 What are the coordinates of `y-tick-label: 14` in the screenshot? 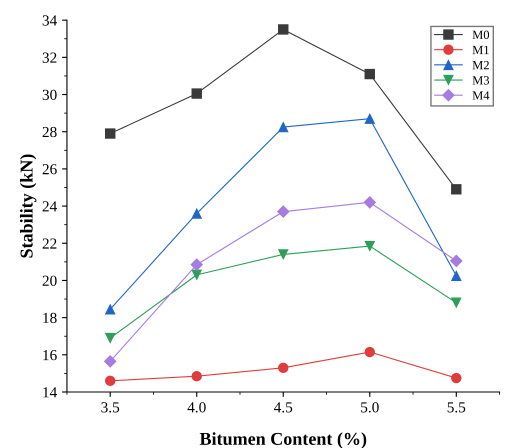 It's located at (50, 392).